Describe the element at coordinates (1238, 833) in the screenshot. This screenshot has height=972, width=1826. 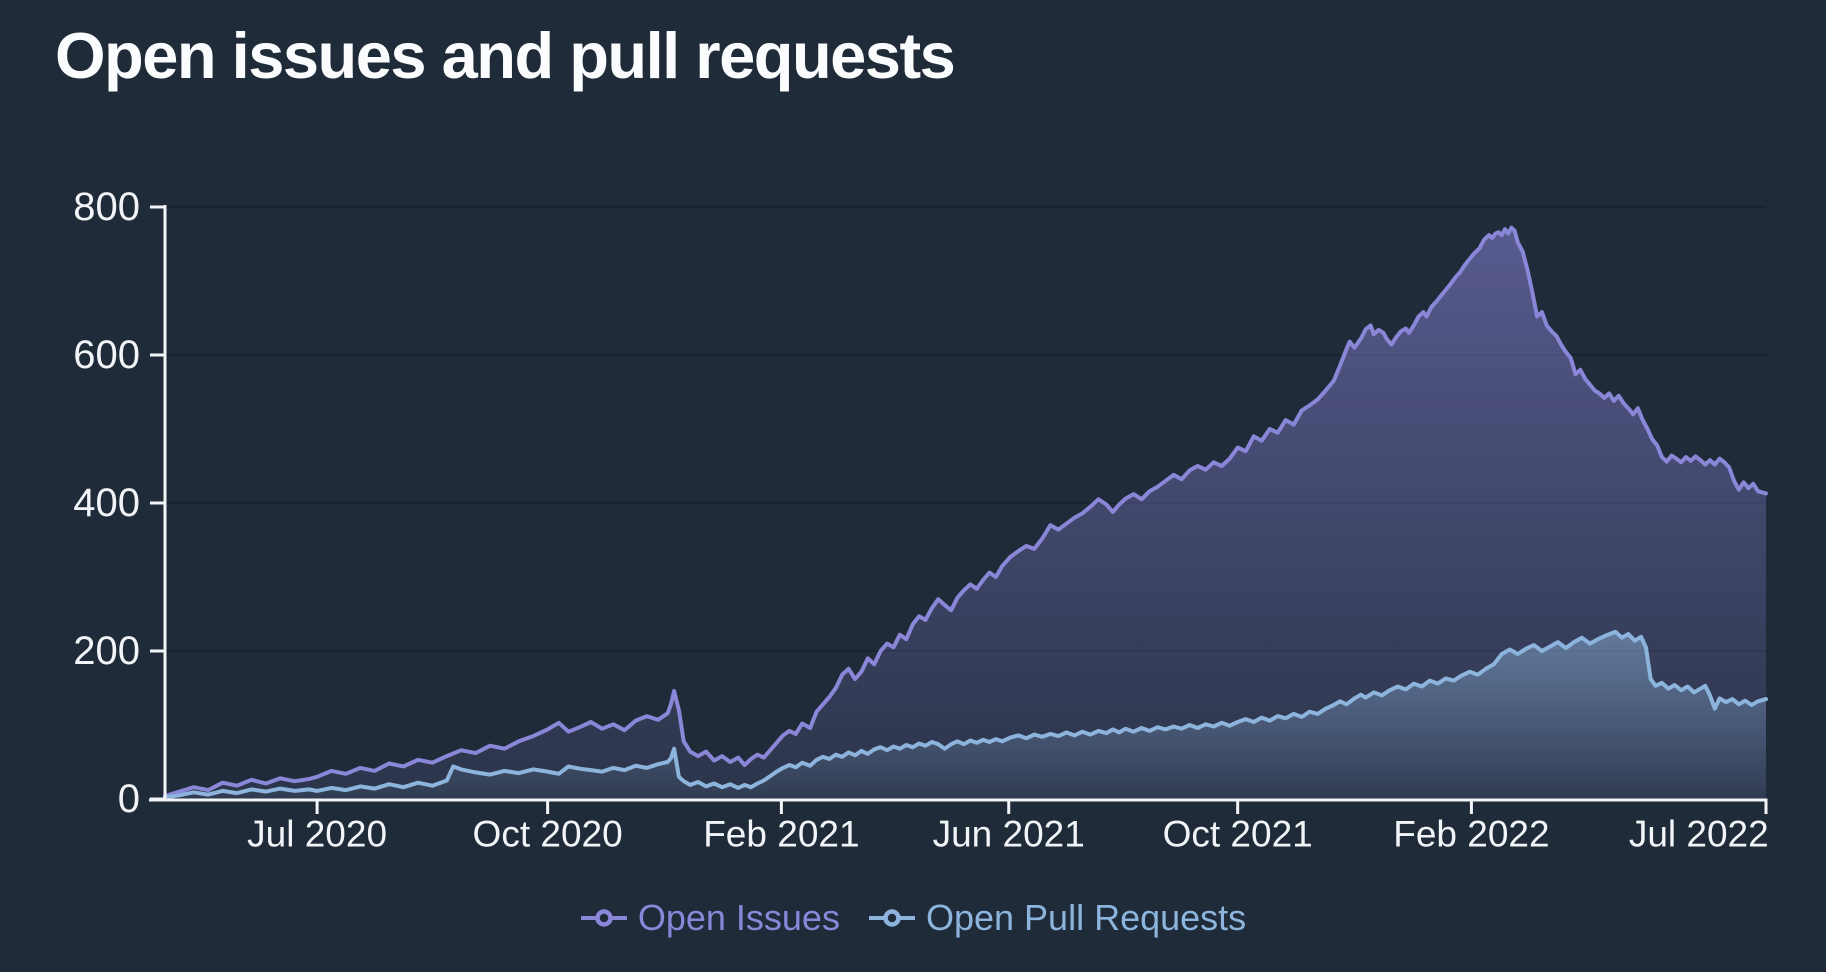
I see `x-tick-label: Oct 2021` at that location.